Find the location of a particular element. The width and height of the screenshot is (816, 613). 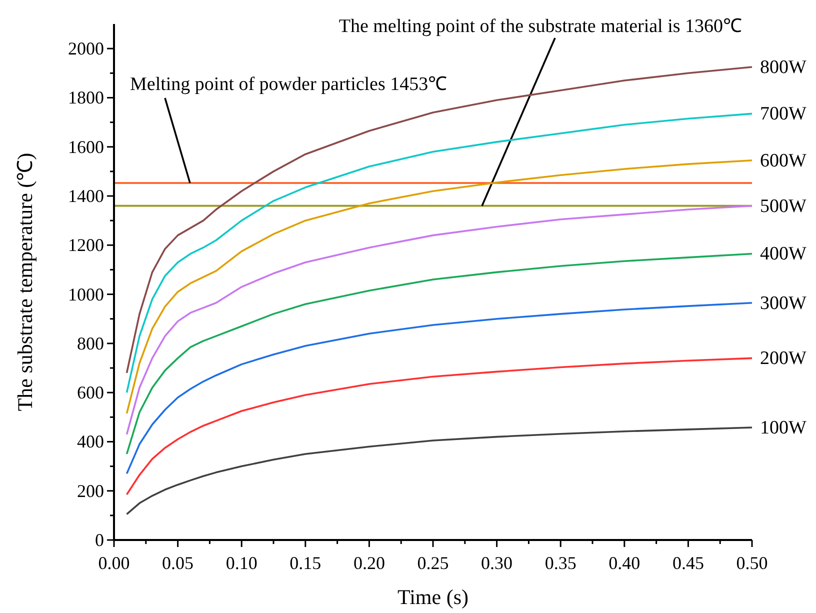

x-tick-label: 0.35 is located at coordinates (560, 563).